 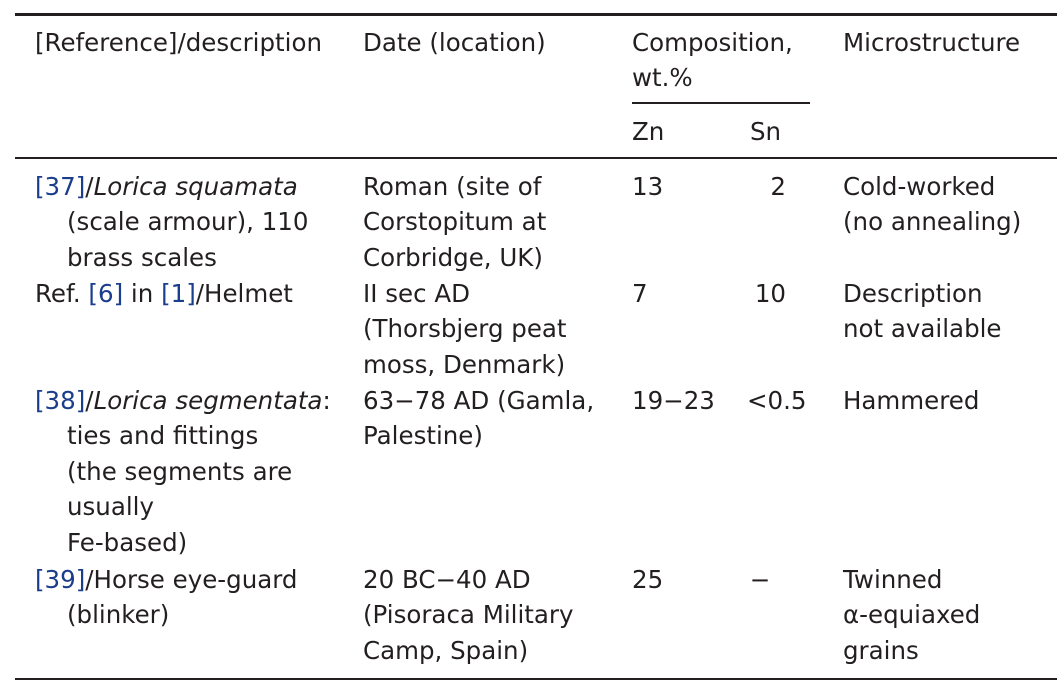 I want to click on zn-value: 7, so click(x=640, y=293).